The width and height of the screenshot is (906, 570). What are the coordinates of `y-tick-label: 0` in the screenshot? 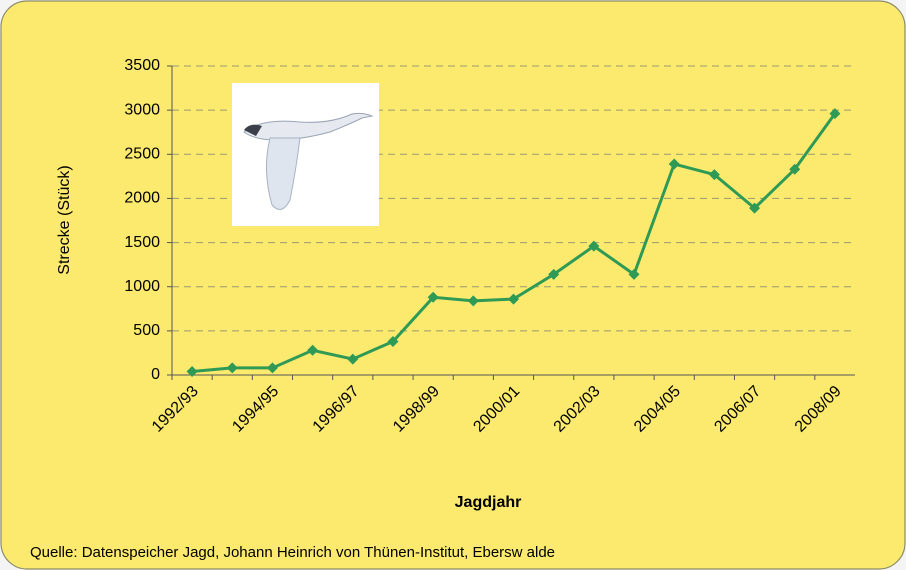 It's located at (155, 374).